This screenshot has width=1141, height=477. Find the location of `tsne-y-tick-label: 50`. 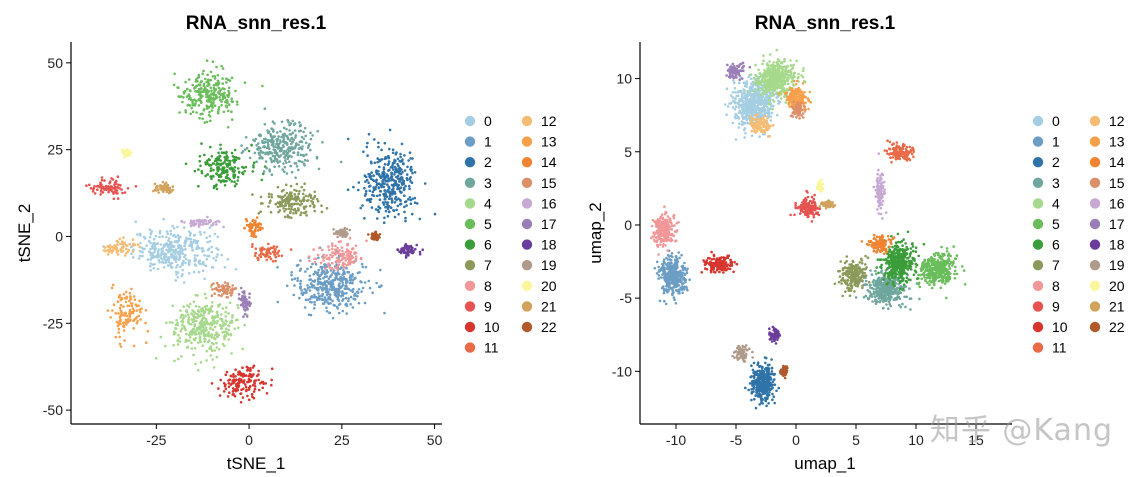

tsne-y-tick-label: 50 is located at coordinates (55, 63).